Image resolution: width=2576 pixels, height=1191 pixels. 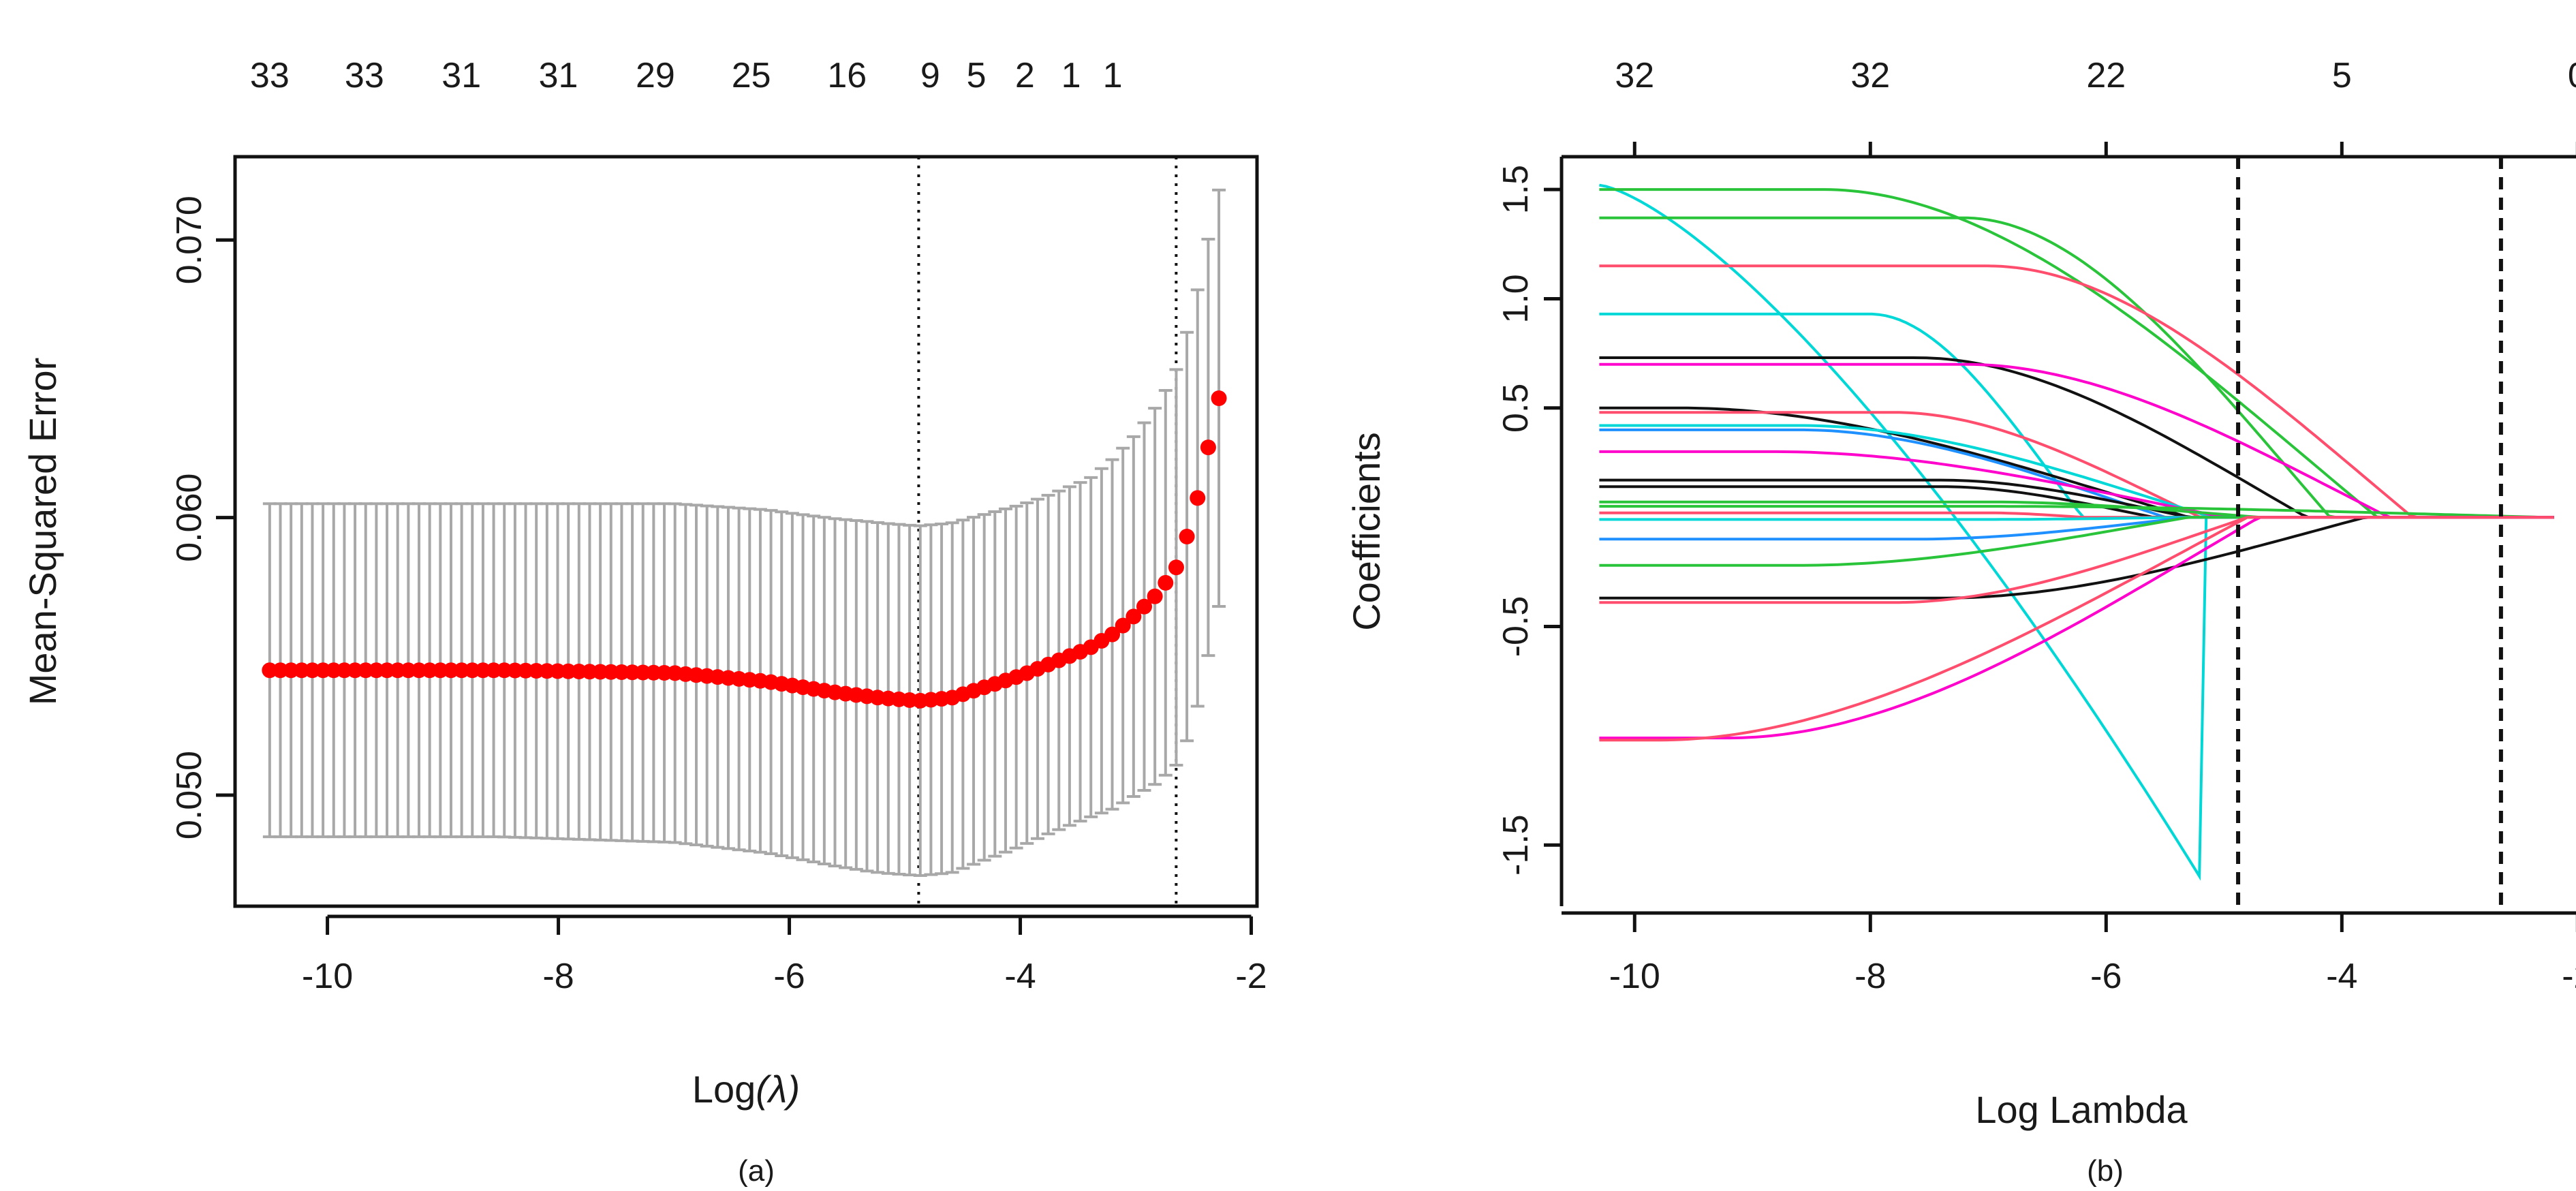 I want to click on panel-a-x-tick-label: -2, so click(x=1251, y=976).